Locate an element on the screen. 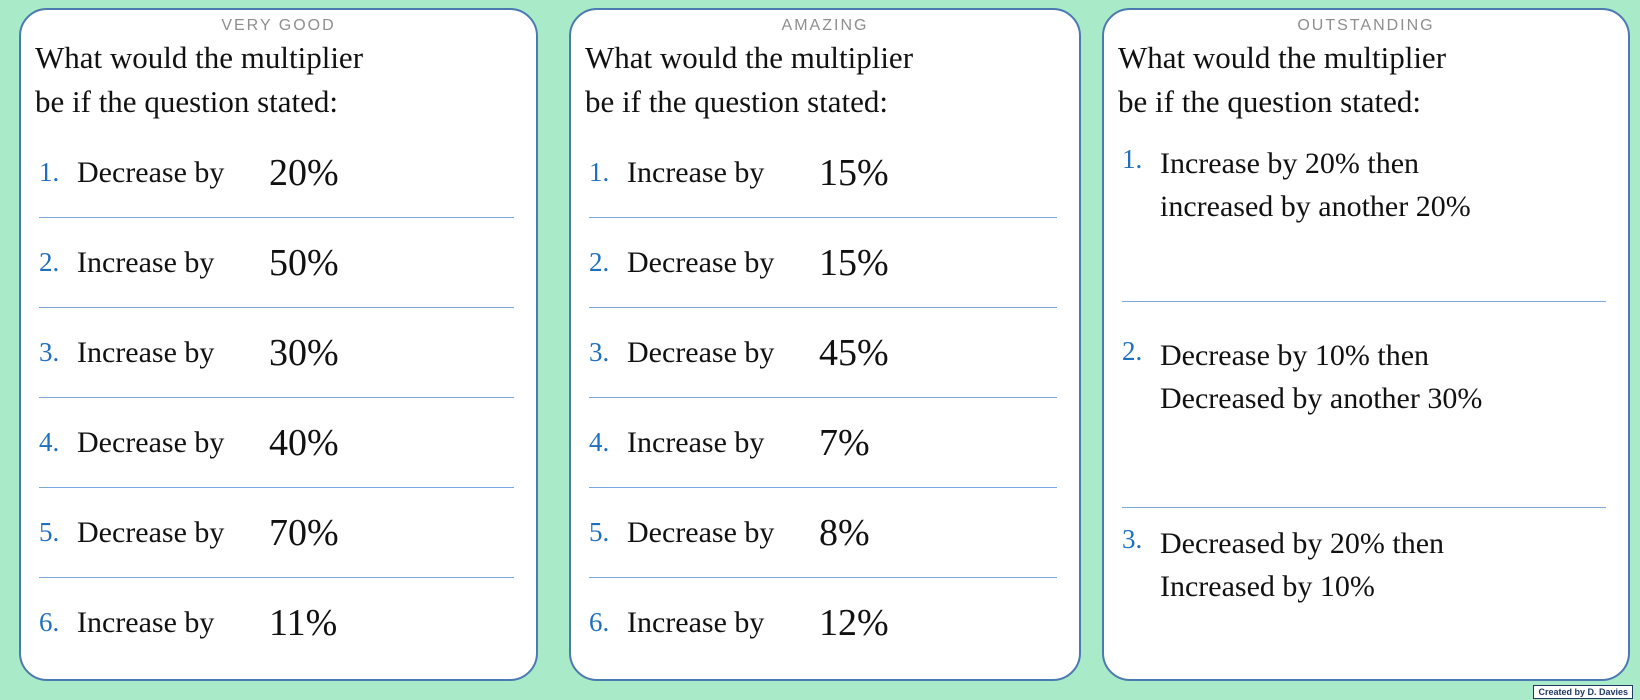  item-value: 7% is located at coordinates (844, 442).